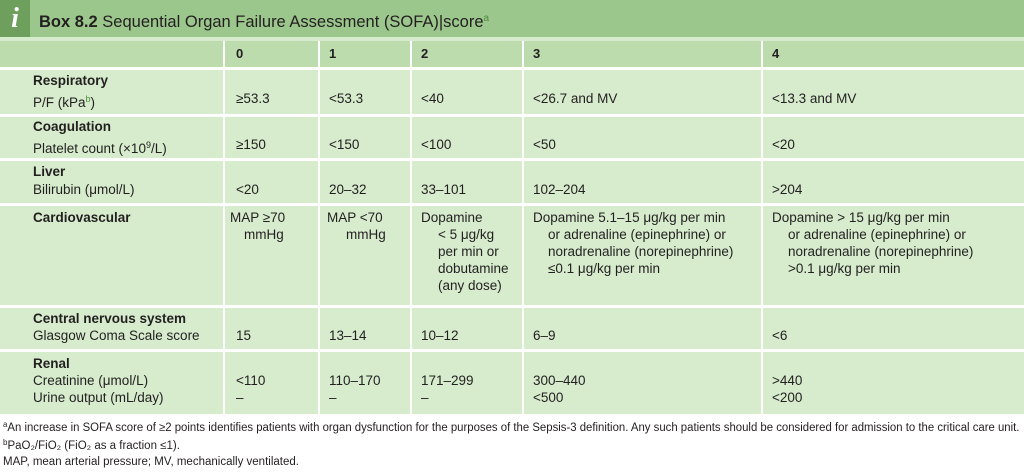 This screenshot has height=475, width=1024. What do you see at coordinates (333, 53) in the screenshot?
I see `column-header-1: 1` at bounding box center [333, 53].